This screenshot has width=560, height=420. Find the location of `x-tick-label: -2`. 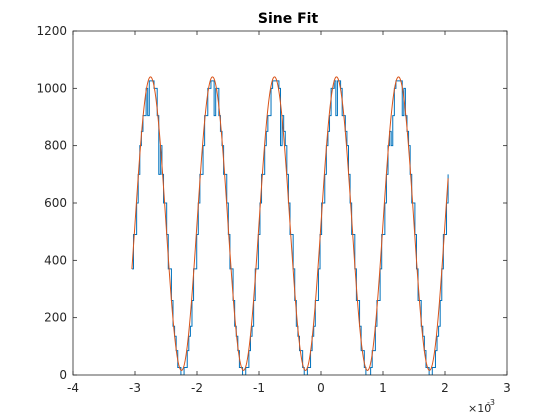

x-tick-label: -2 is located at coordinates (197, 388).